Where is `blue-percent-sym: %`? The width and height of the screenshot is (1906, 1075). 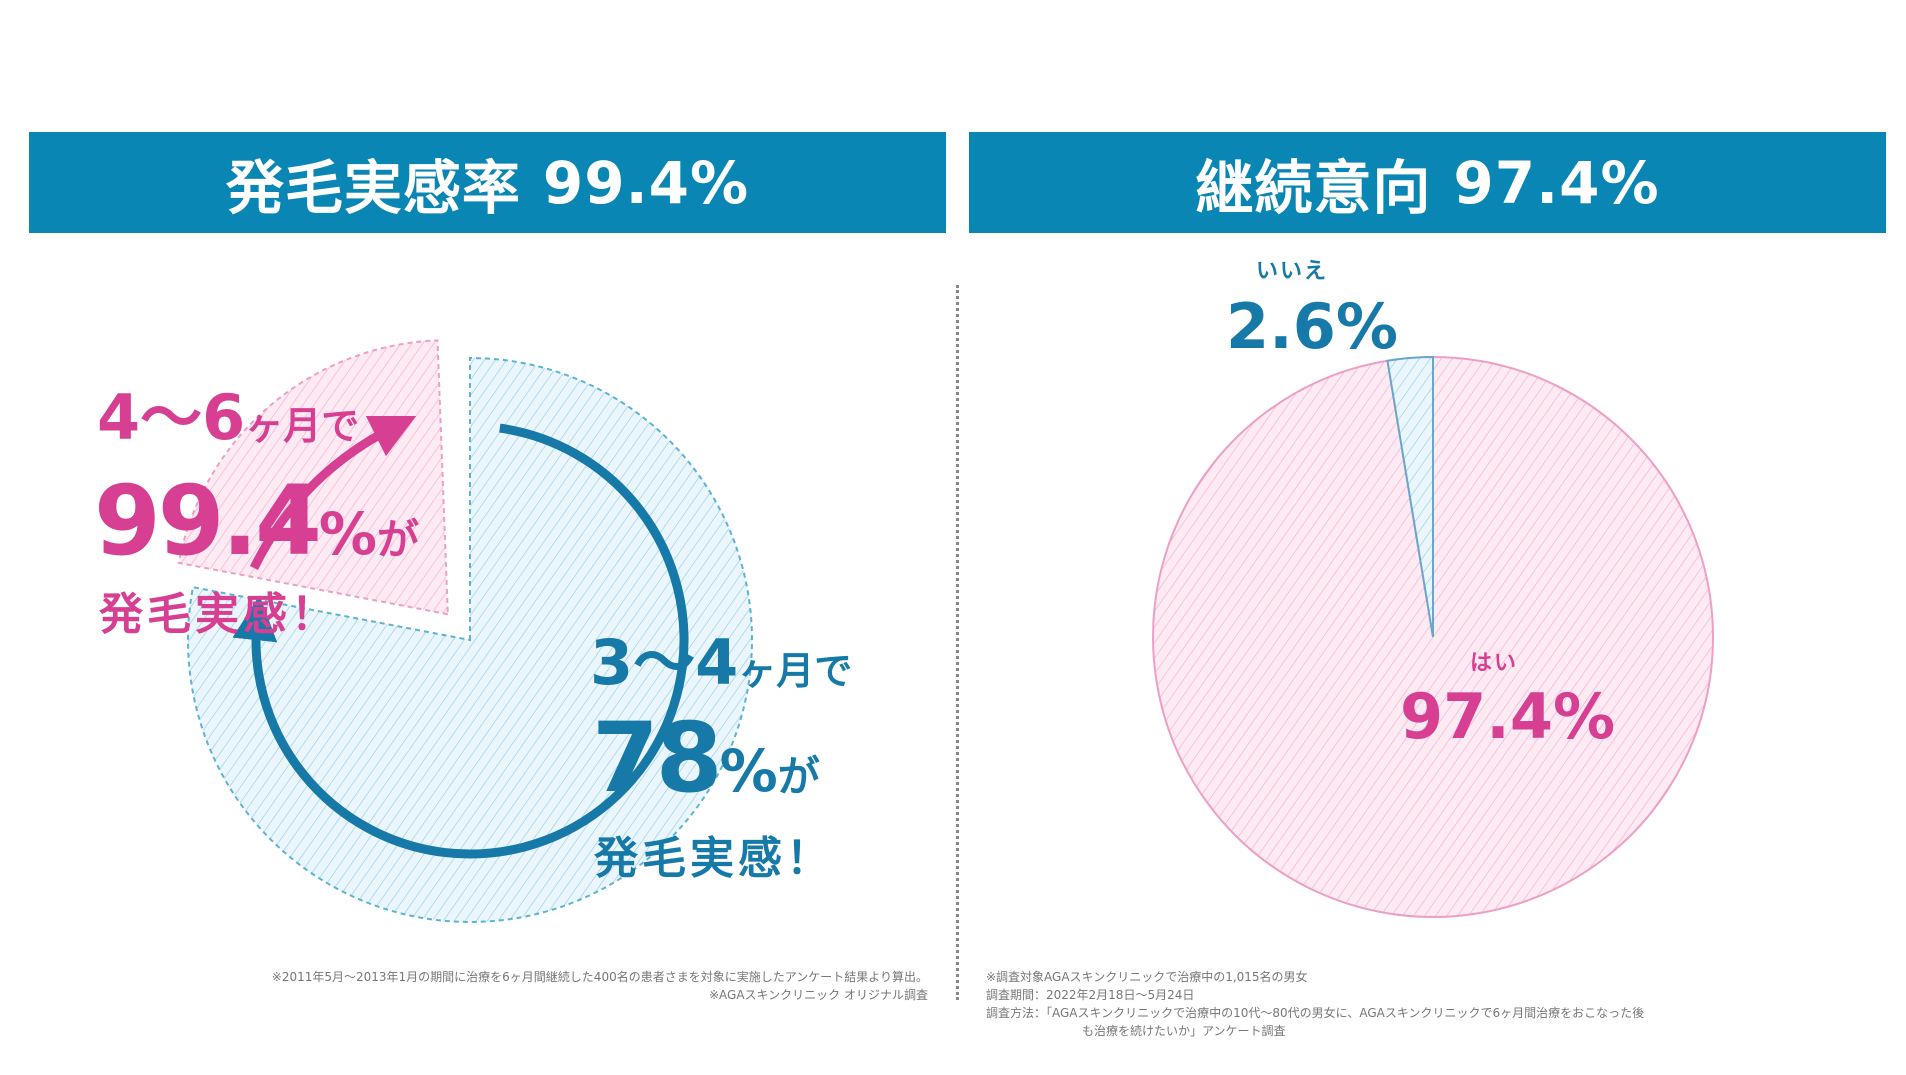 blue-percent-sym: % is located at coordinates (748, 771).